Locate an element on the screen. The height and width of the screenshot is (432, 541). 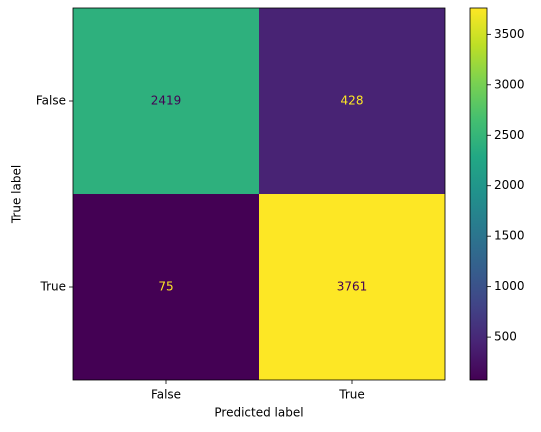
x-tick-label: False is located at coordinates (166, 395).